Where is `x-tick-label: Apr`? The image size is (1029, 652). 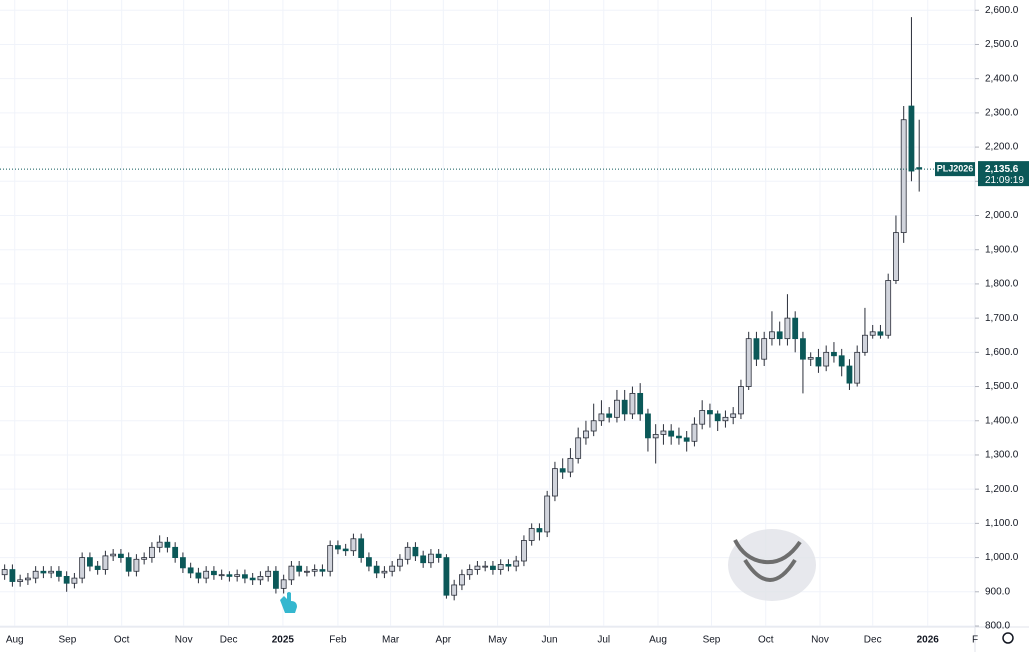 x-tick-label: Apr is located at coordinates (444, 640).